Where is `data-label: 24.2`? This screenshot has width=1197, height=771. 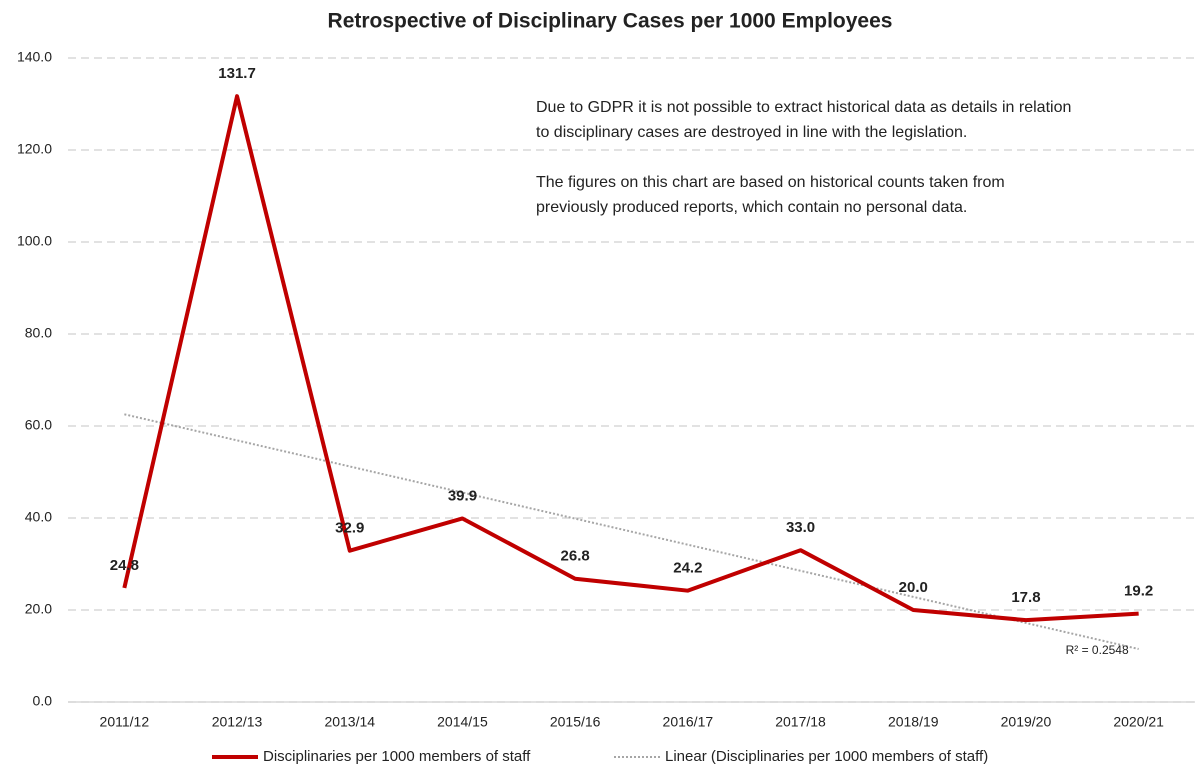
data-label: 24.2 is located at coordinates (687, 568).